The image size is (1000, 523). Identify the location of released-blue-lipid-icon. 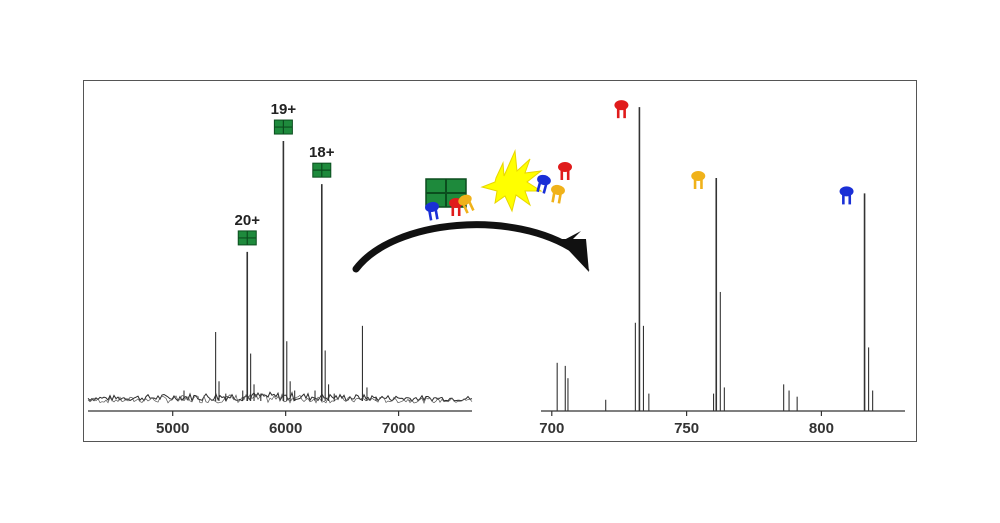
(543, 184).